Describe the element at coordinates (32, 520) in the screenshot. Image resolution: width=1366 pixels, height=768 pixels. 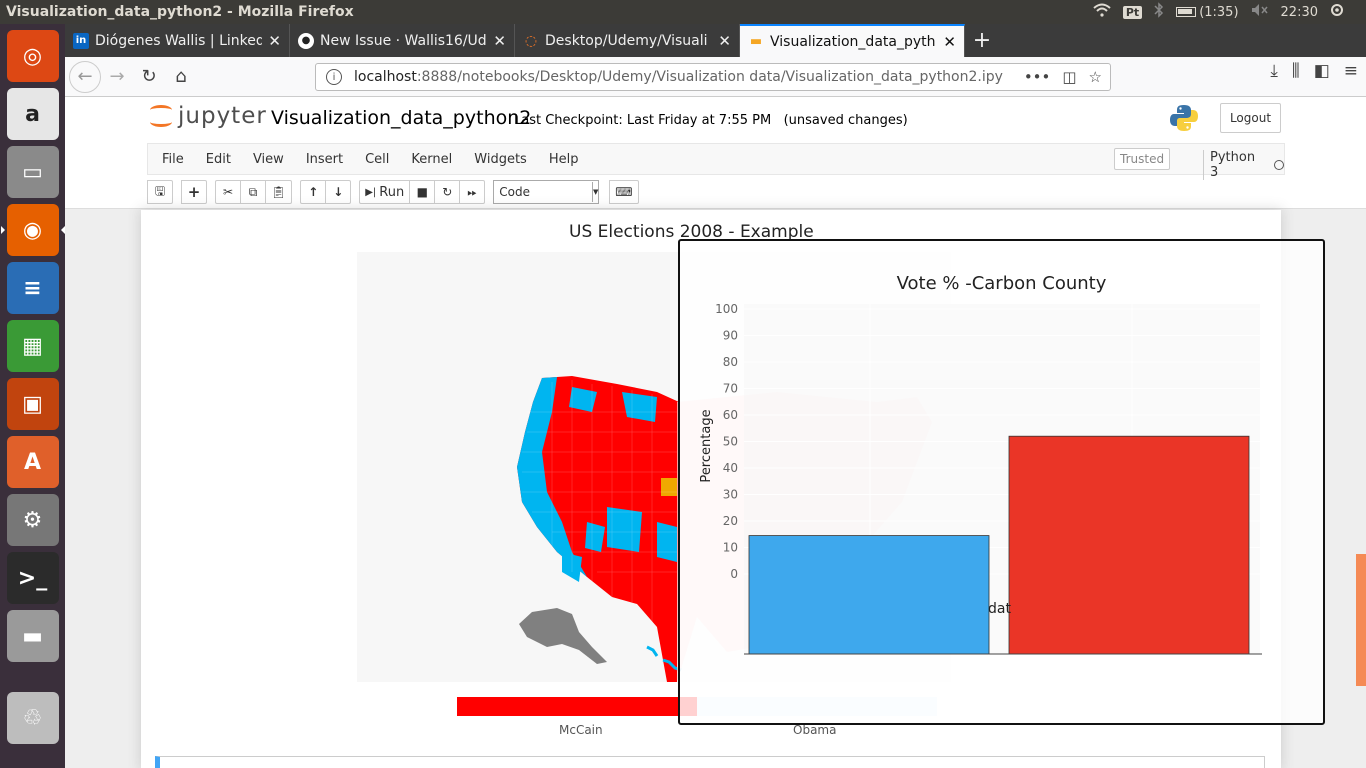
I see `launcher-settings-icon: ⚙` at that location.